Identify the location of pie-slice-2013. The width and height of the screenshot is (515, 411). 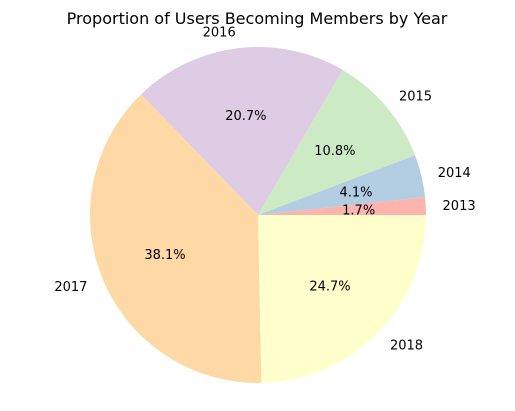
(342, 206).